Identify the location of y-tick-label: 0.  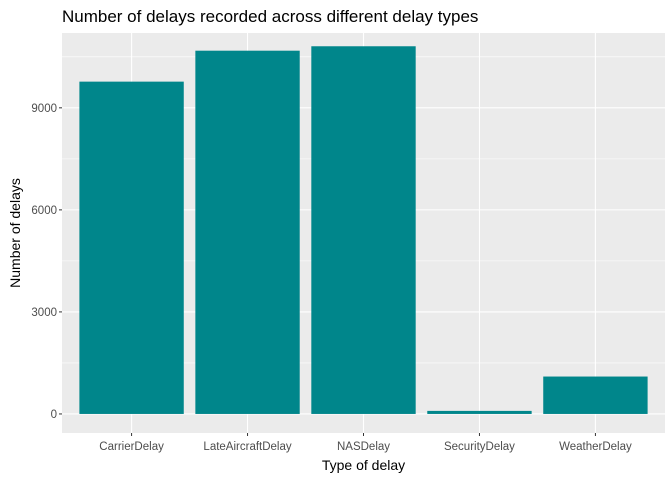
(54, 415).